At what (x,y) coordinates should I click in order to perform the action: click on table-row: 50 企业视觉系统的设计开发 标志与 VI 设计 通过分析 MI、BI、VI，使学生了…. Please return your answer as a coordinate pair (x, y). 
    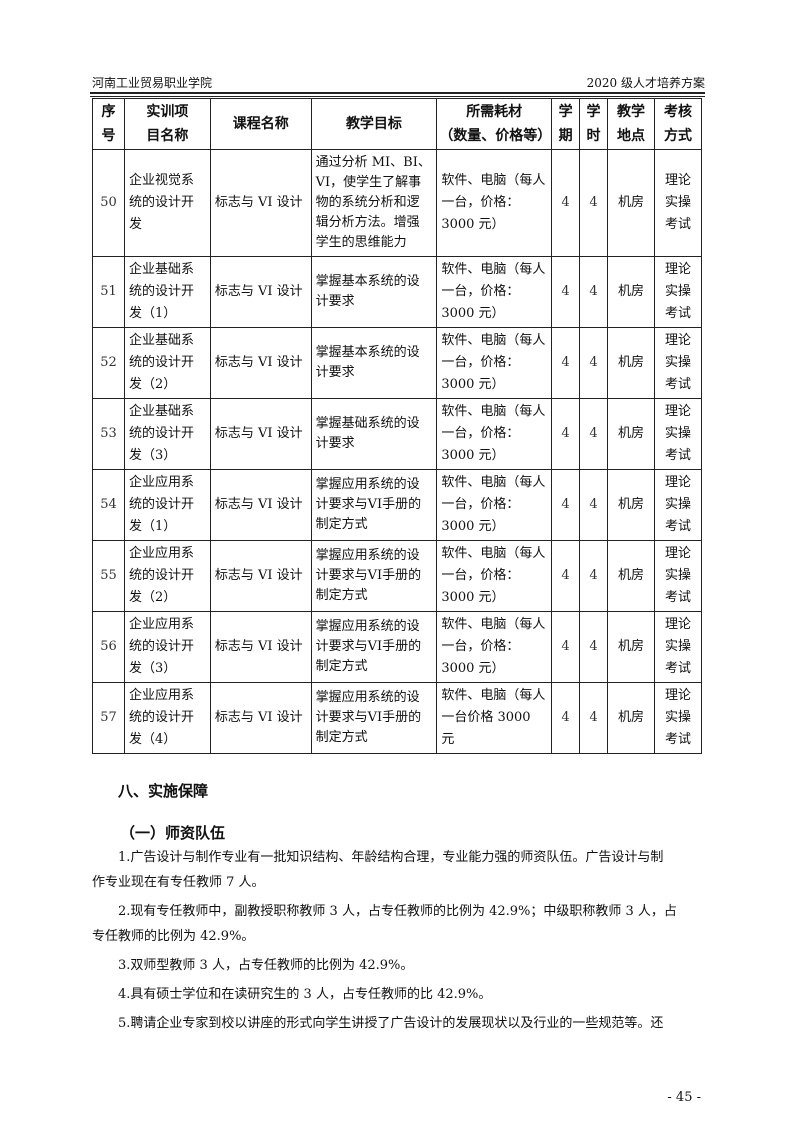
    Looking at the image, I should click on (397, 203).